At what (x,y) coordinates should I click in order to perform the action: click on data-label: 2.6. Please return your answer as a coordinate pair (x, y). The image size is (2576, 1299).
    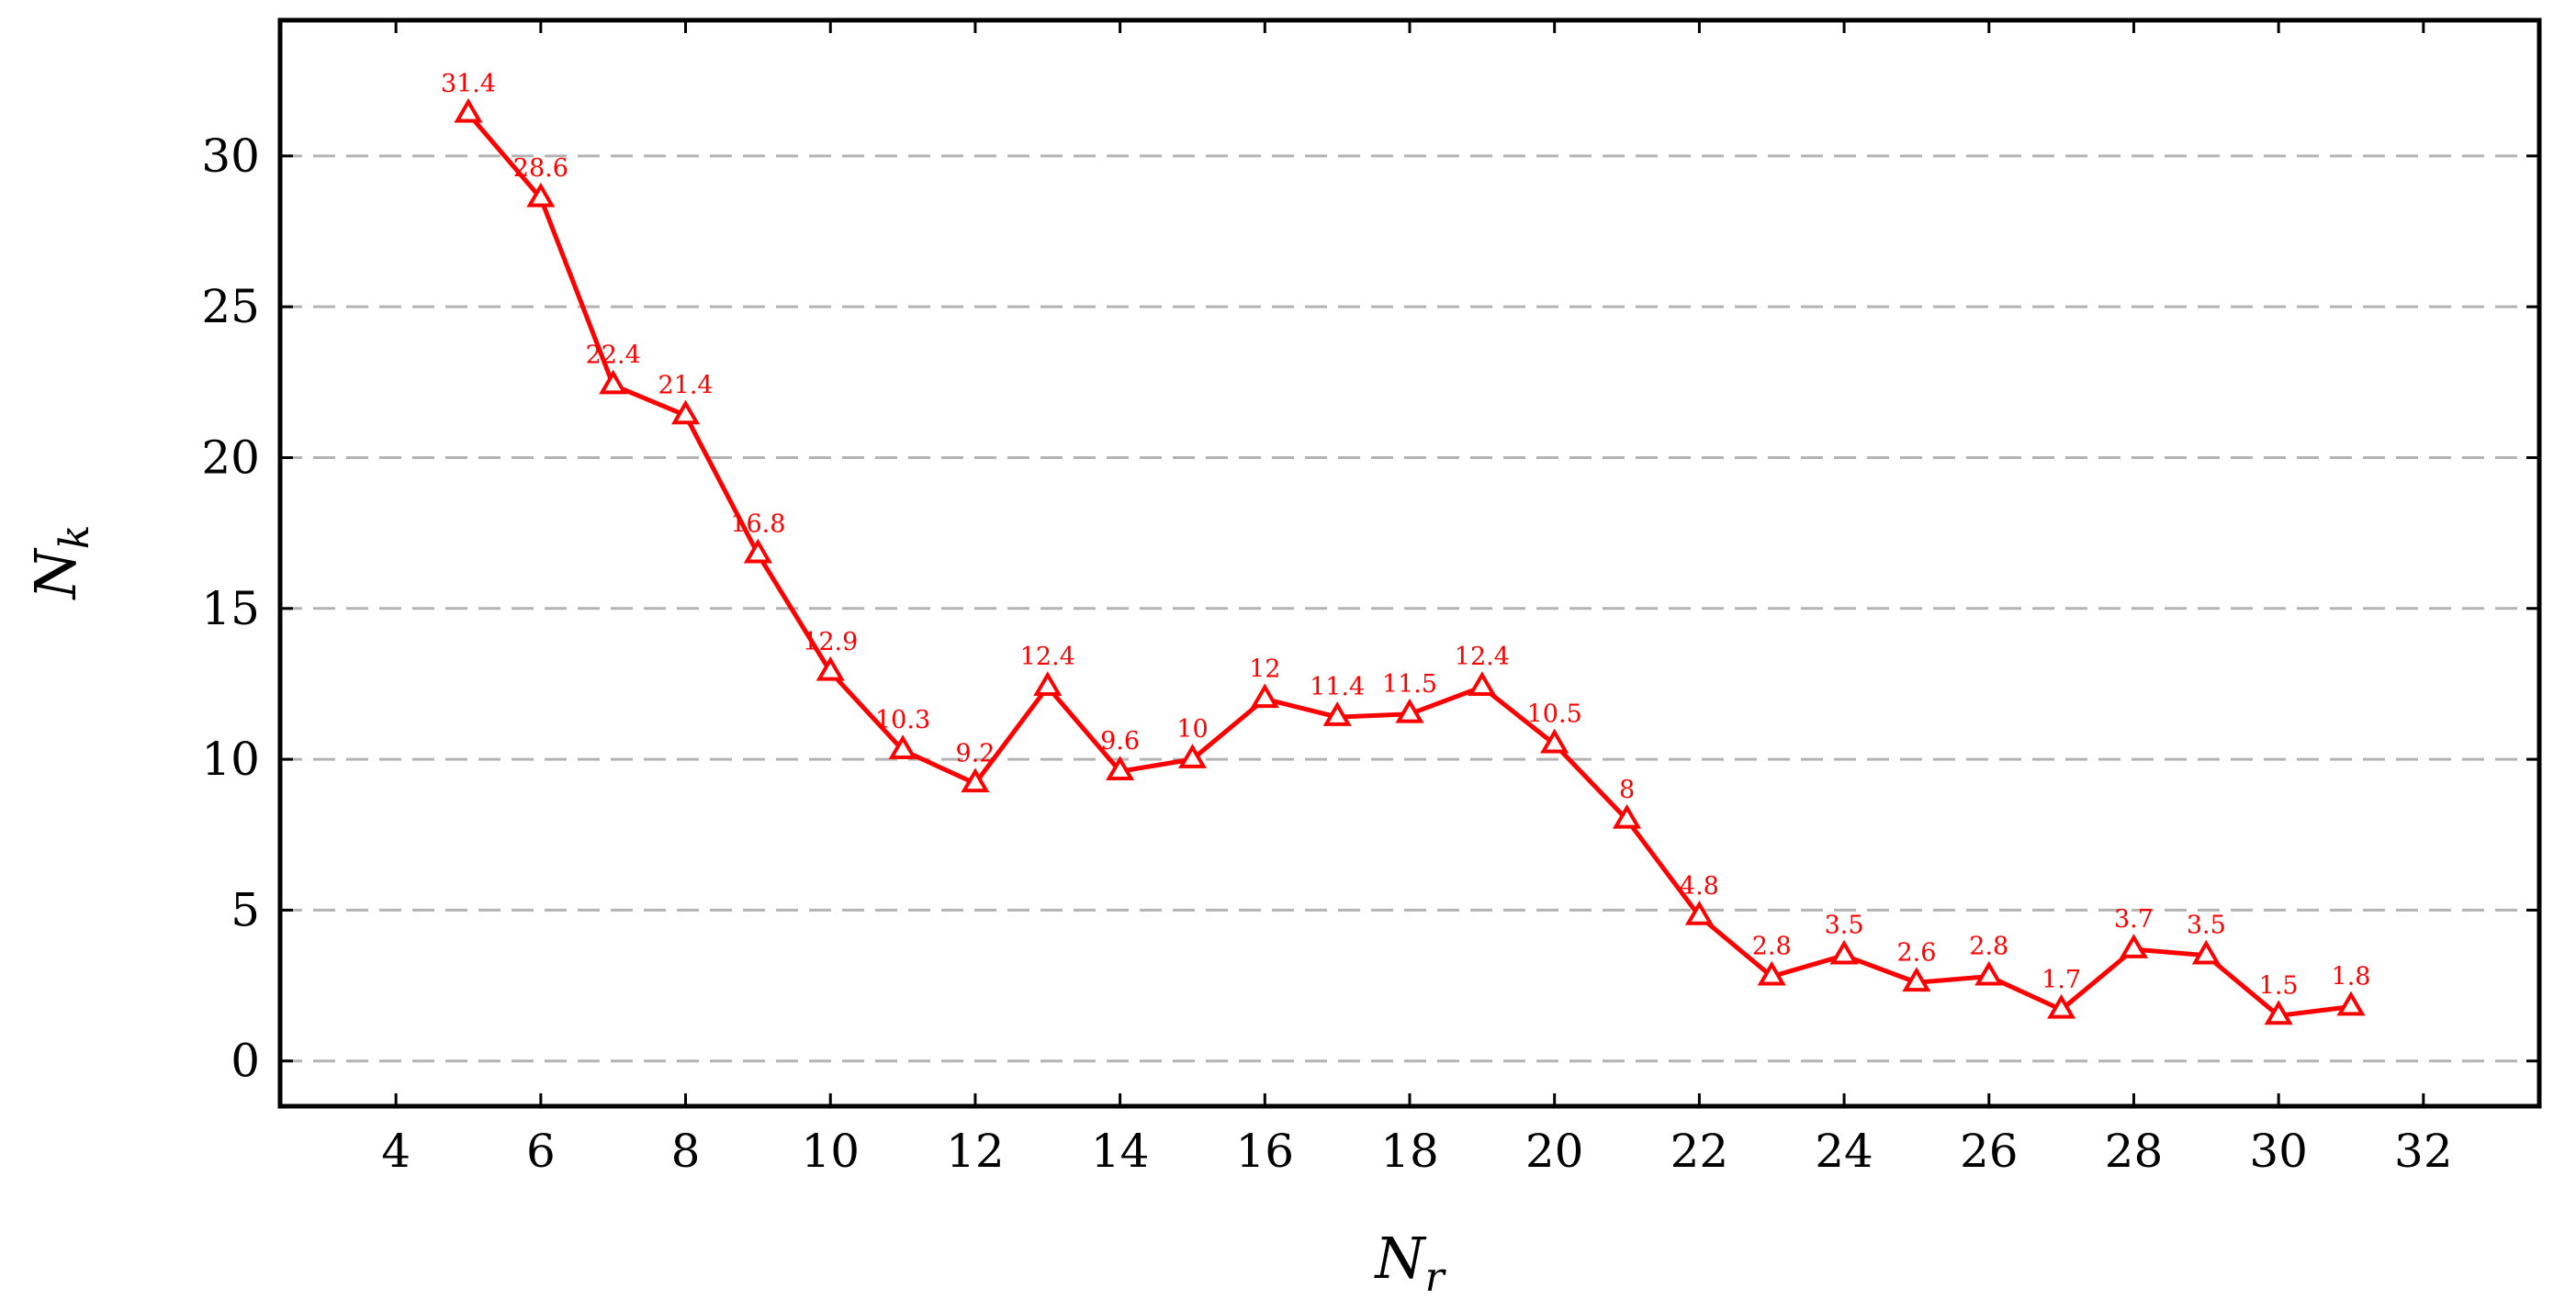
    Looking at the image, I should click on (1916, 952).